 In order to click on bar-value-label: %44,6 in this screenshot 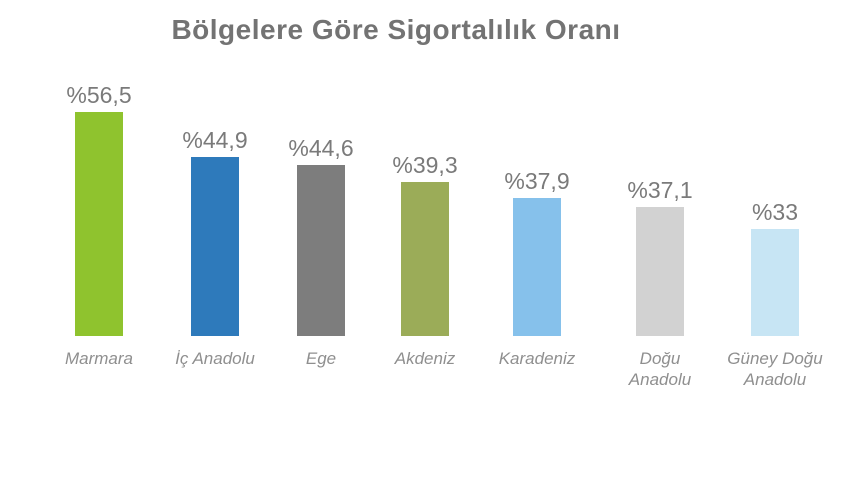, I will do `click(321, 148)`.